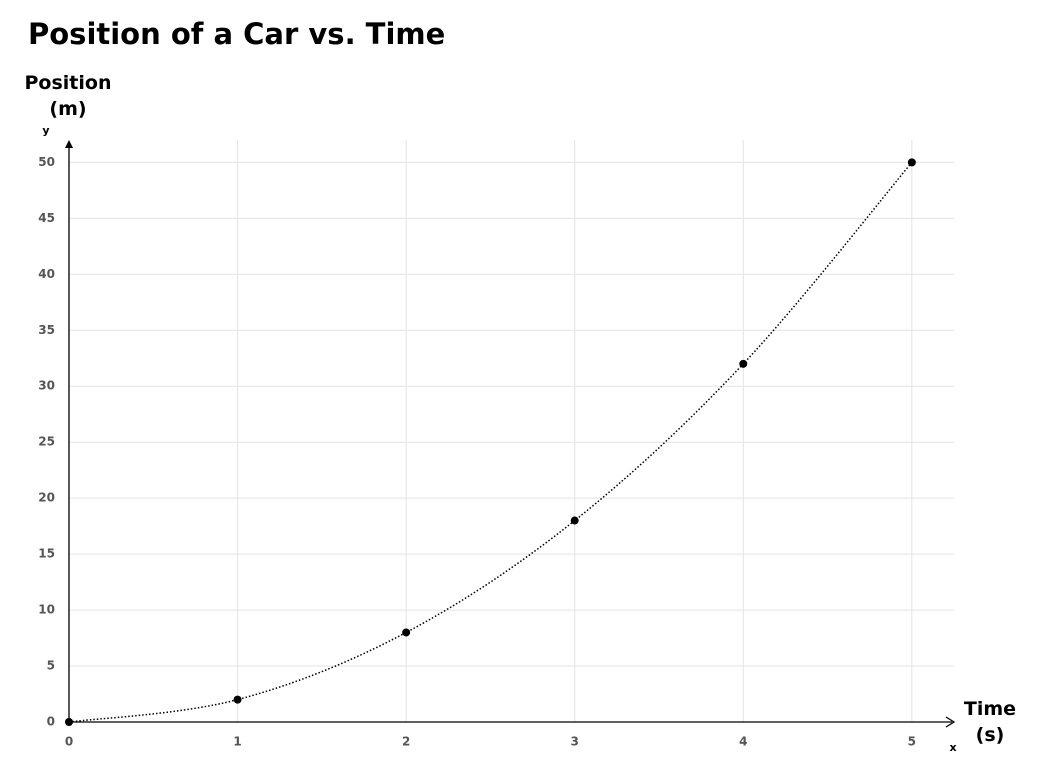 This screenshot has height=779, width=1042. What do you see at coordinates (51, 722) in the screenshot?
I see `y-tick-label: 0` at bounding box center [51, 722].